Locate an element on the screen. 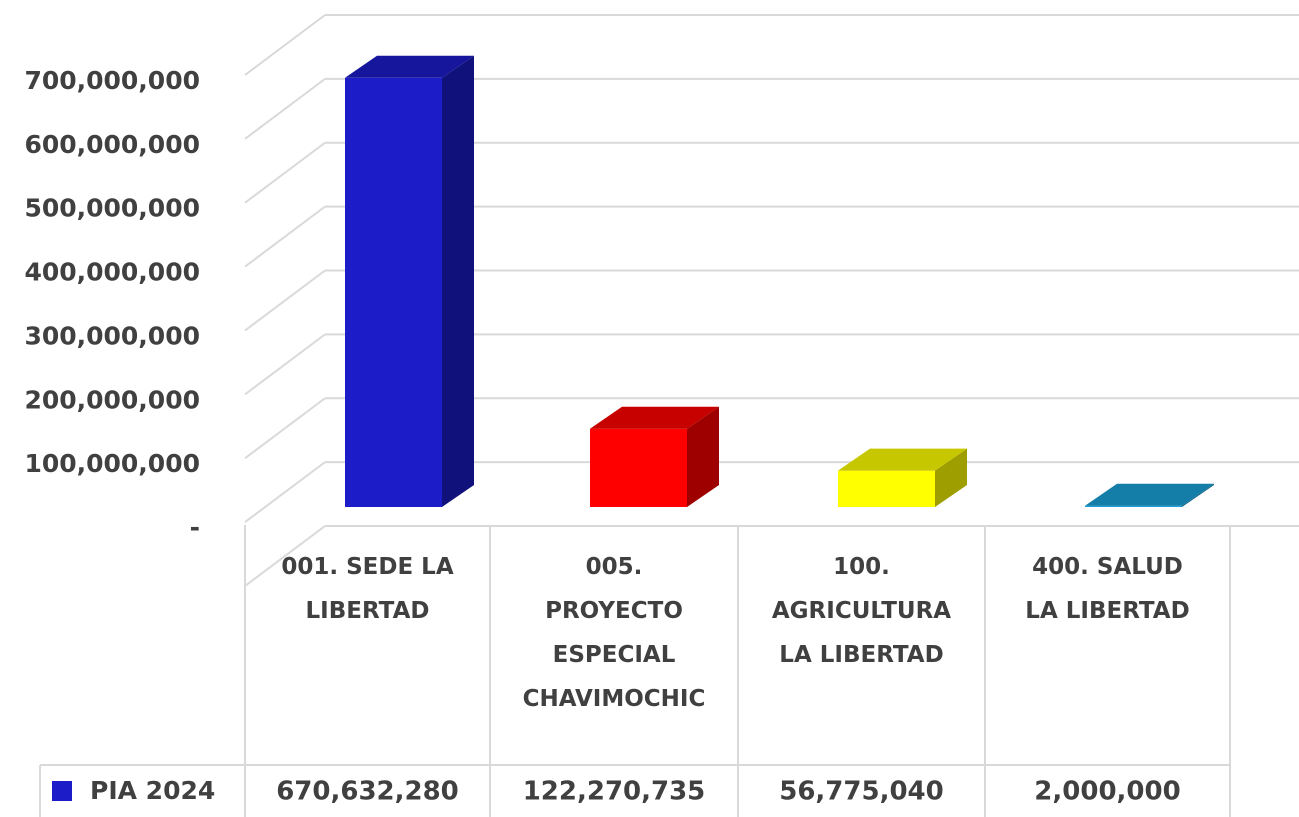 This screenshot has width=1299, height=817. y-tick-label: 500,000,000 is located at coordinates (112, 208).